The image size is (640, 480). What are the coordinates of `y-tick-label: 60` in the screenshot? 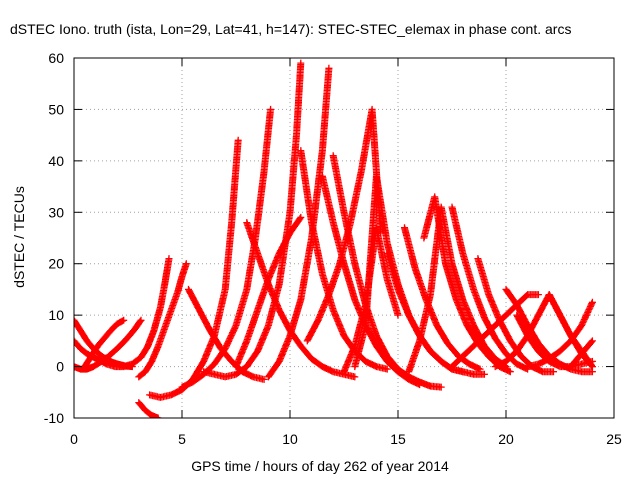 It's located at (56, 58).